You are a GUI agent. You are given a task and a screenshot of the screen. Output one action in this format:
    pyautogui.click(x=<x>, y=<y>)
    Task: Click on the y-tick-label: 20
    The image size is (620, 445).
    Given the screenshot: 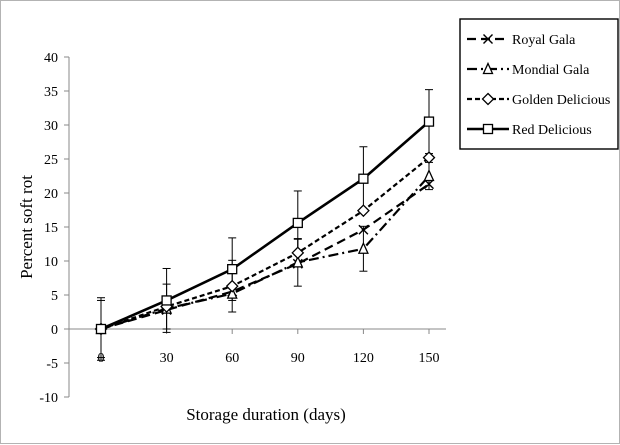 What is the action you would take?
    pyautogui.click(x=51, y=194)
    